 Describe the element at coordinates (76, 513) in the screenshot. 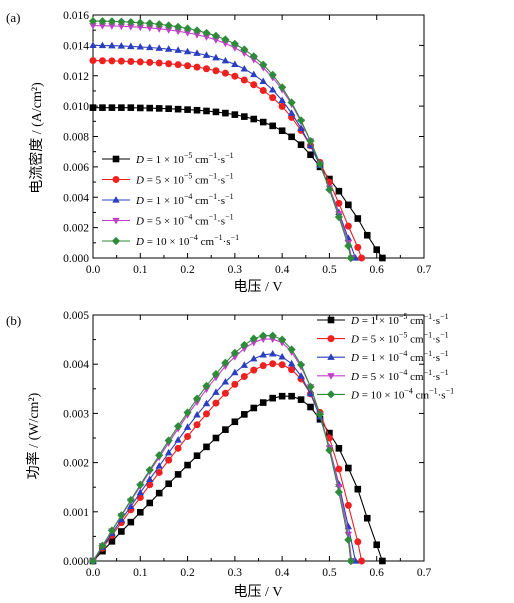

I see `y-tick-label: 0.001` at that location.